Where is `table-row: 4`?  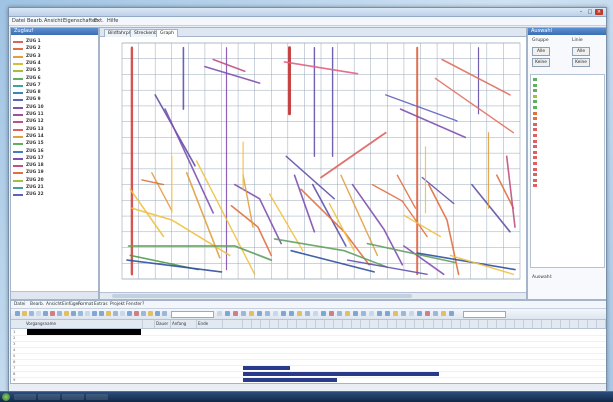 table-row: 4 is located at coordinates (308, 350).